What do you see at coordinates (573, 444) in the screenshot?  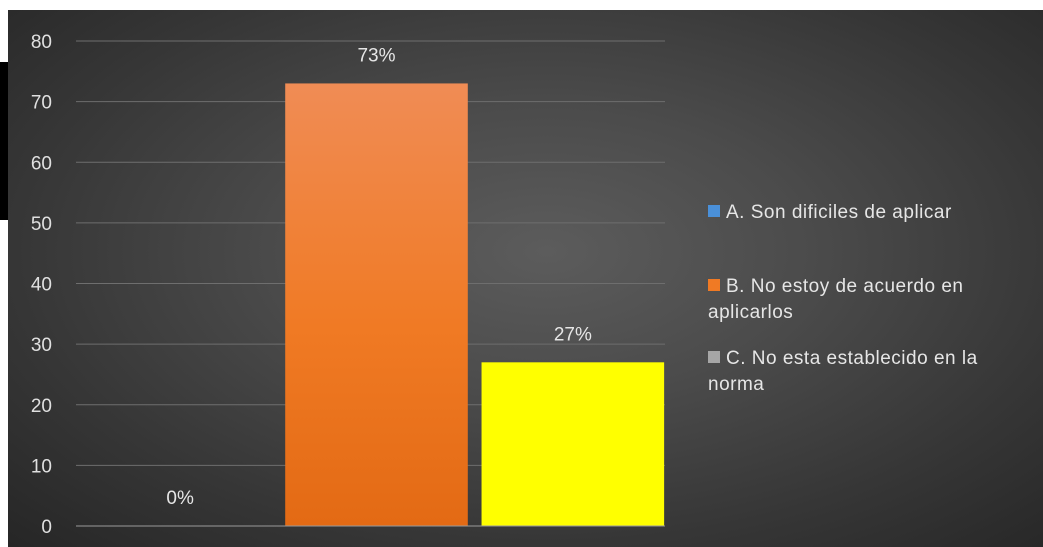 I see `bar-c` at bounding box center [573, 444].